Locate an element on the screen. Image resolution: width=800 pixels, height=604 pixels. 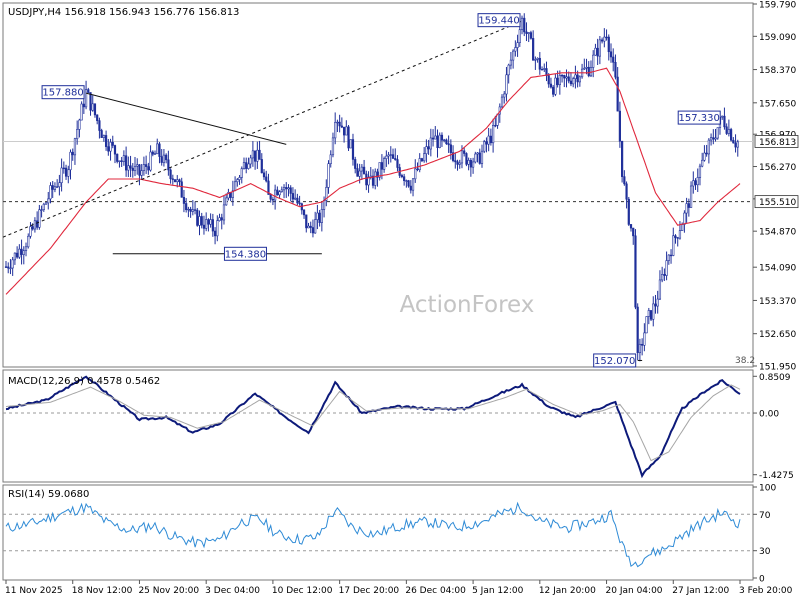
price-axis-label: 154.090 is located at coordinates (777, 269).